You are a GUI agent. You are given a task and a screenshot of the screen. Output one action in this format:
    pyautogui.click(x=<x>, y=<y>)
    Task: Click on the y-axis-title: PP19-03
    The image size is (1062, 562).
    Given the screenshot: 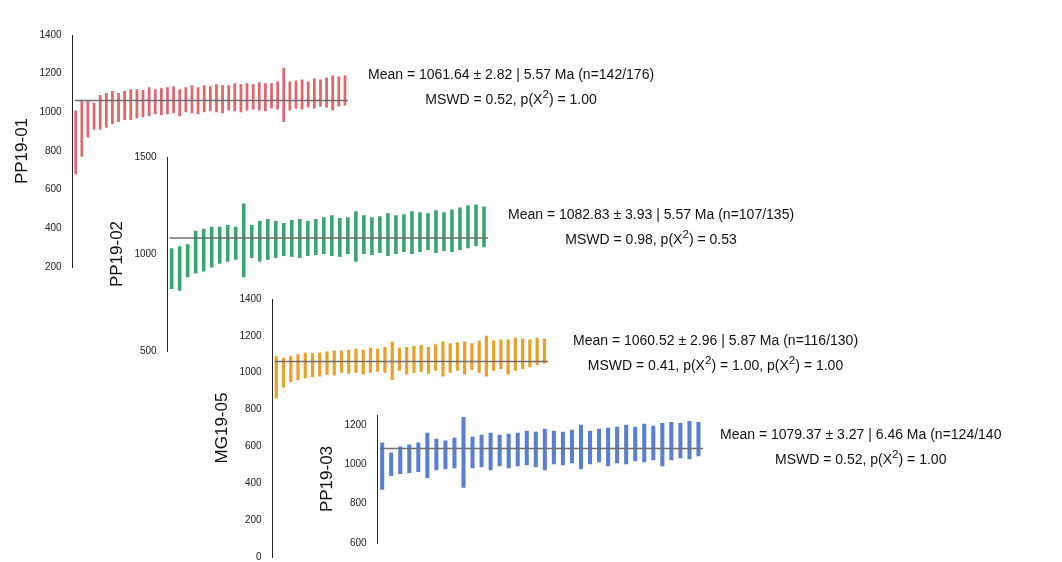 What is the action you would take?
    pyautogui.click(x=326, y=479)
    